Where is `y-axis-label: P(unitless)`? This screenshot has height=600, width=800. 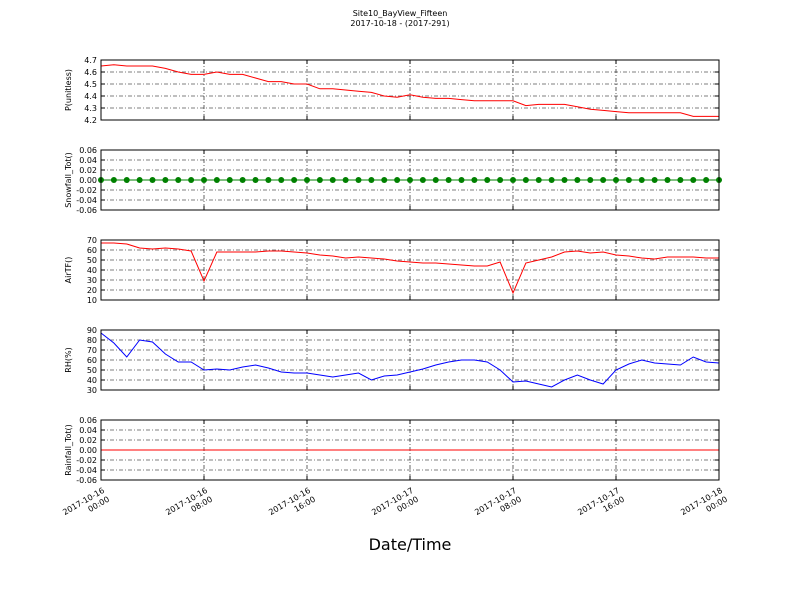 y-axis-label: P(unitless) is located at coordinates (68, 90).